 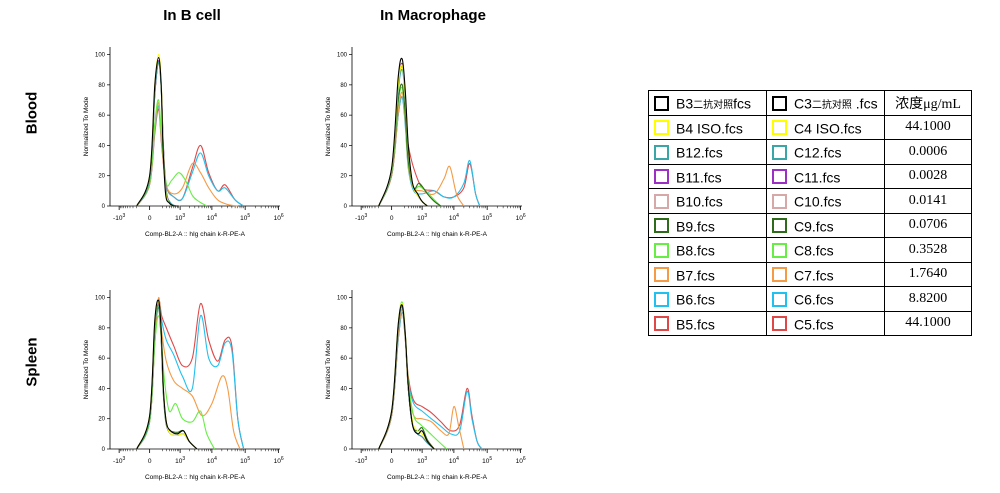 I want to click on legend-left-cell: B10.fcs, so click(x=707, y=201).